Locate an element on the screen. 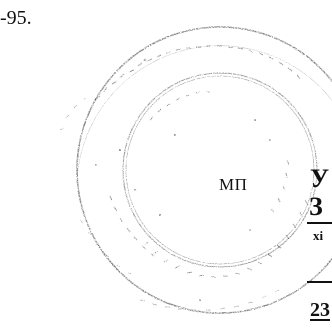 The height and width of the screenshot is (334, 332). text-fragment-top: -95. is located at coordinates (16, 18).